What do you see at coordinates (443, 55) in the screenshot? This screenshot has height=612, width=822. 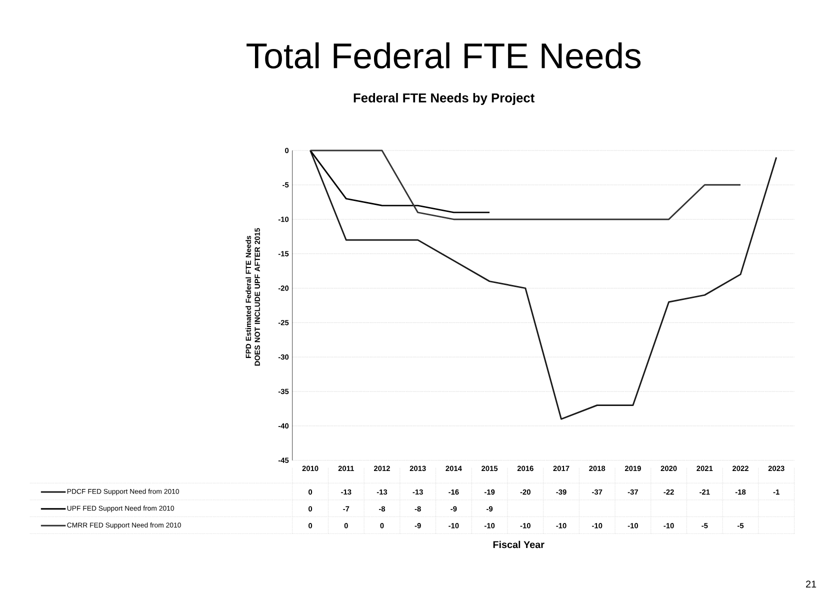 I see `chart-title: Total Federal FTE Needs` at bounding box center [443, 55].